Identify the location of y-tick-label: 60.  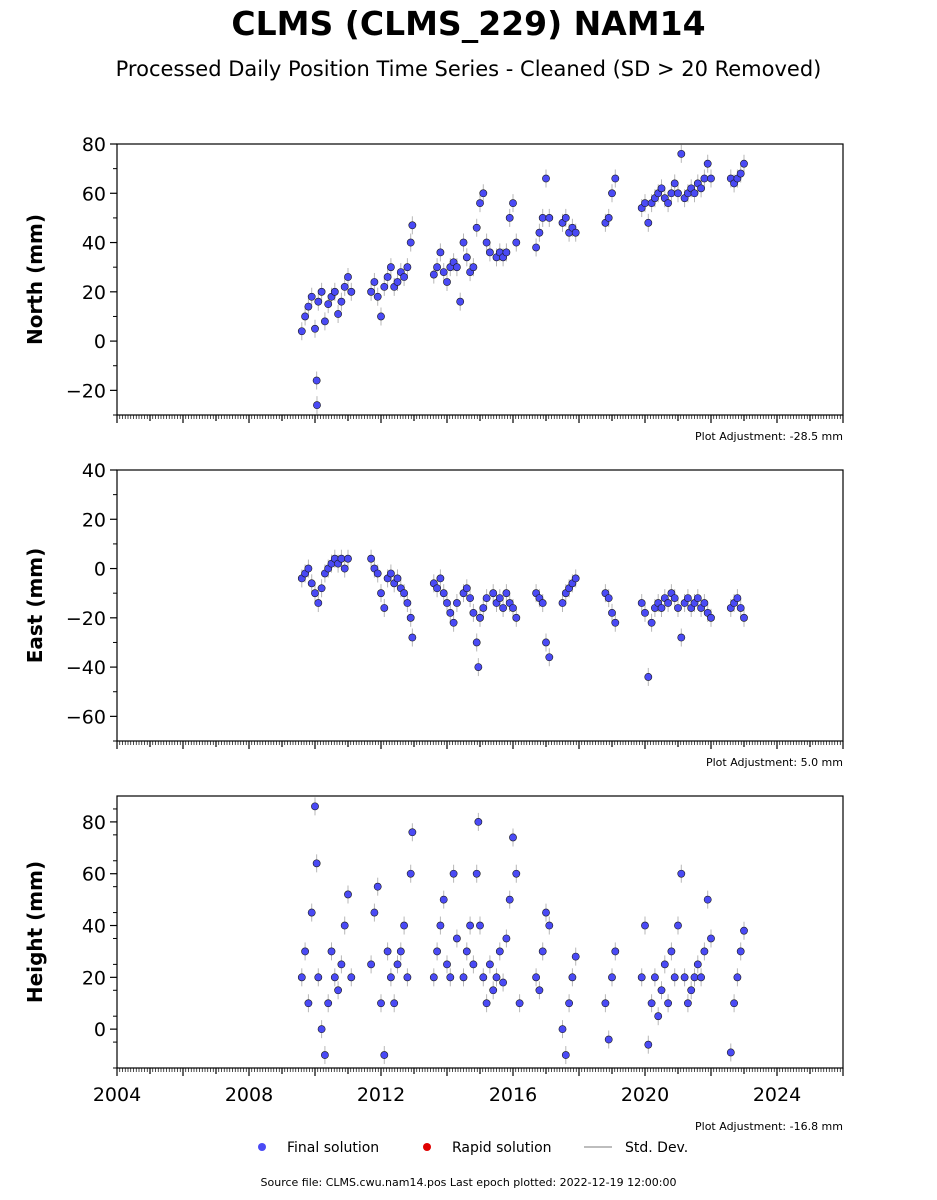
(94, 194).